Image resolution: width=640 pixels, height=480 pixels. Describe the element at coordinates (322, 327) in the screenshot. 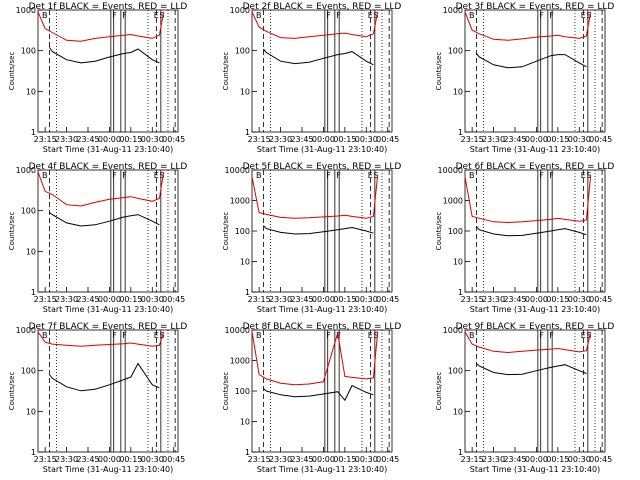

I see `panel-title: Det 8f BLACK = Events, RED = LLD` at that location.